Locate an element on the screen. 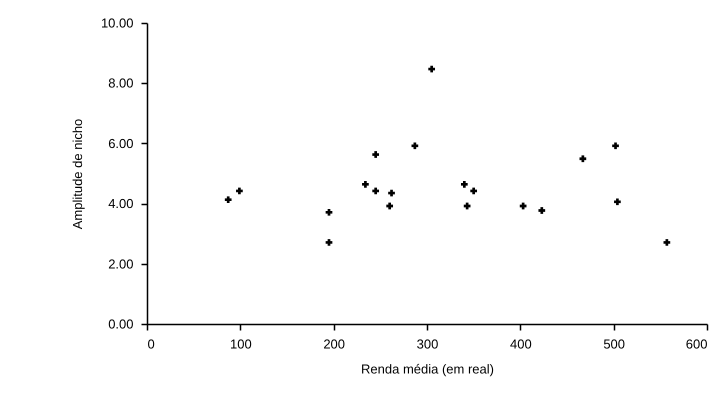  y-tick-label: 0.00 is located at coordinates (121, 324).